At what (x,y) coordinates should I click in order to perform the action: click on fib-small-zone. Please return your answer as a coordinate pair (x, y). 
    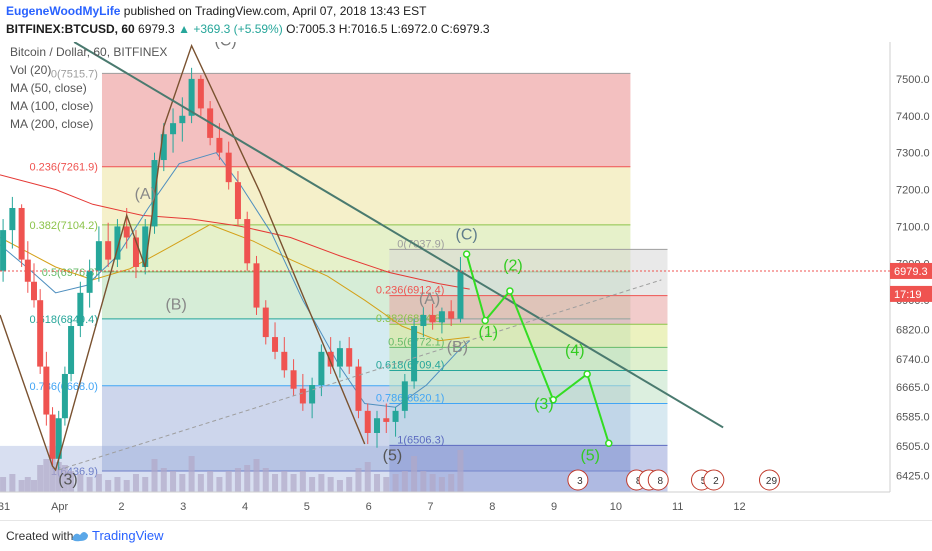
    Looking at the image, I should click on (528, 387).